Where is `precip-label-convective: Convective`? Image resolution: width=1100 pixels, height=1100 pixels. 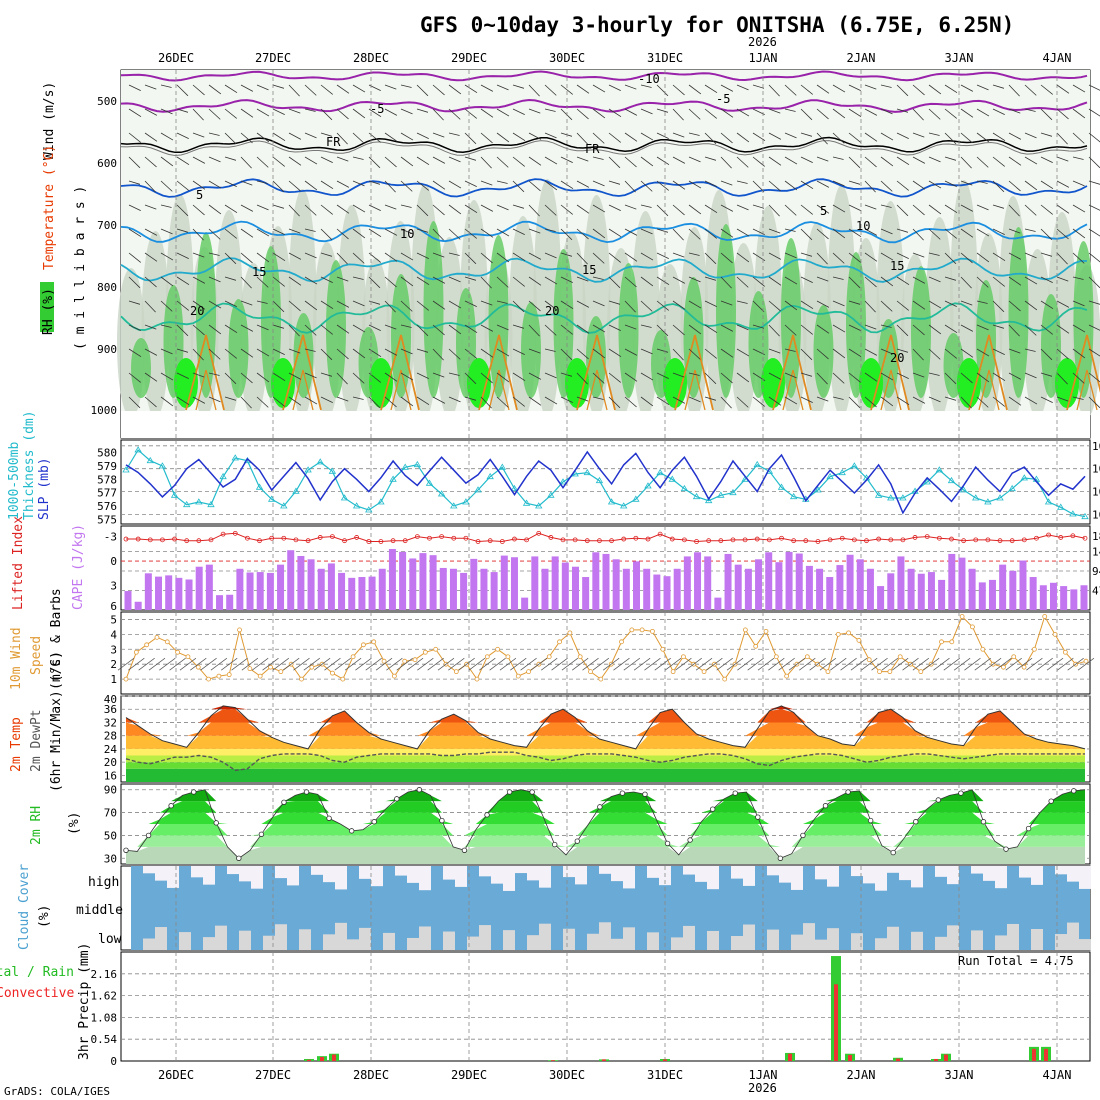 precip-label-convective: Convective is located at coordinates (37, 993).